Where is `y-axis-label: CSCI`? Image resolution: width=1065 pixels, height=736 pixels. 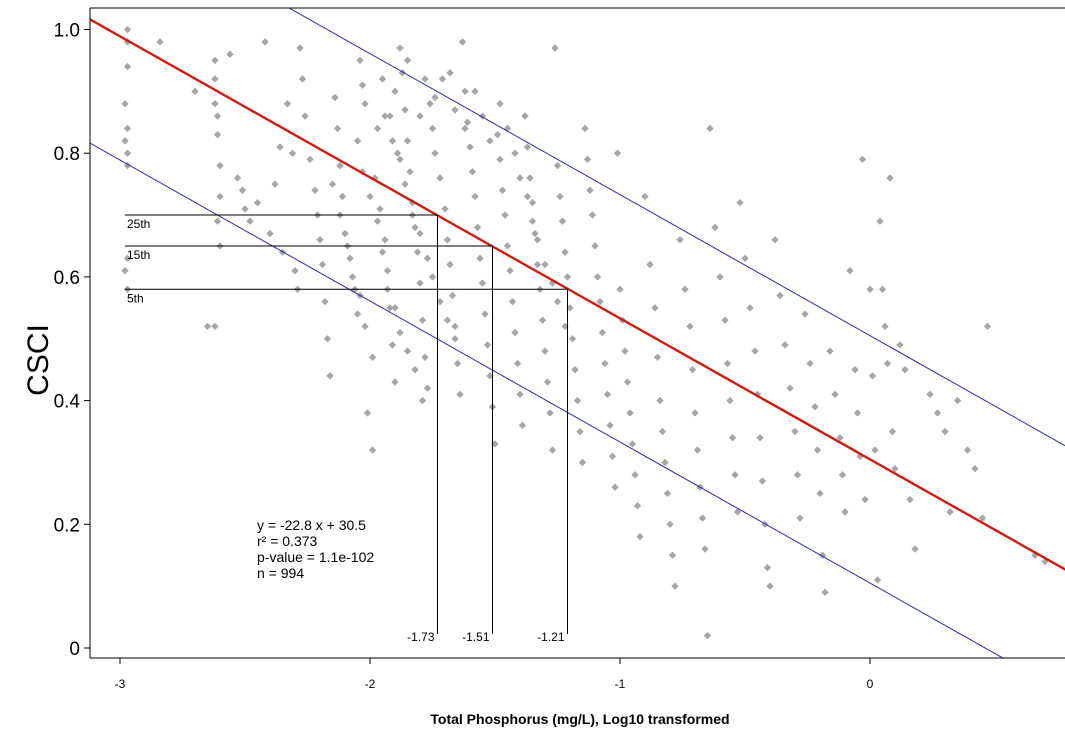 y-axis-label: CSCI is located at coordinates (38, 360).